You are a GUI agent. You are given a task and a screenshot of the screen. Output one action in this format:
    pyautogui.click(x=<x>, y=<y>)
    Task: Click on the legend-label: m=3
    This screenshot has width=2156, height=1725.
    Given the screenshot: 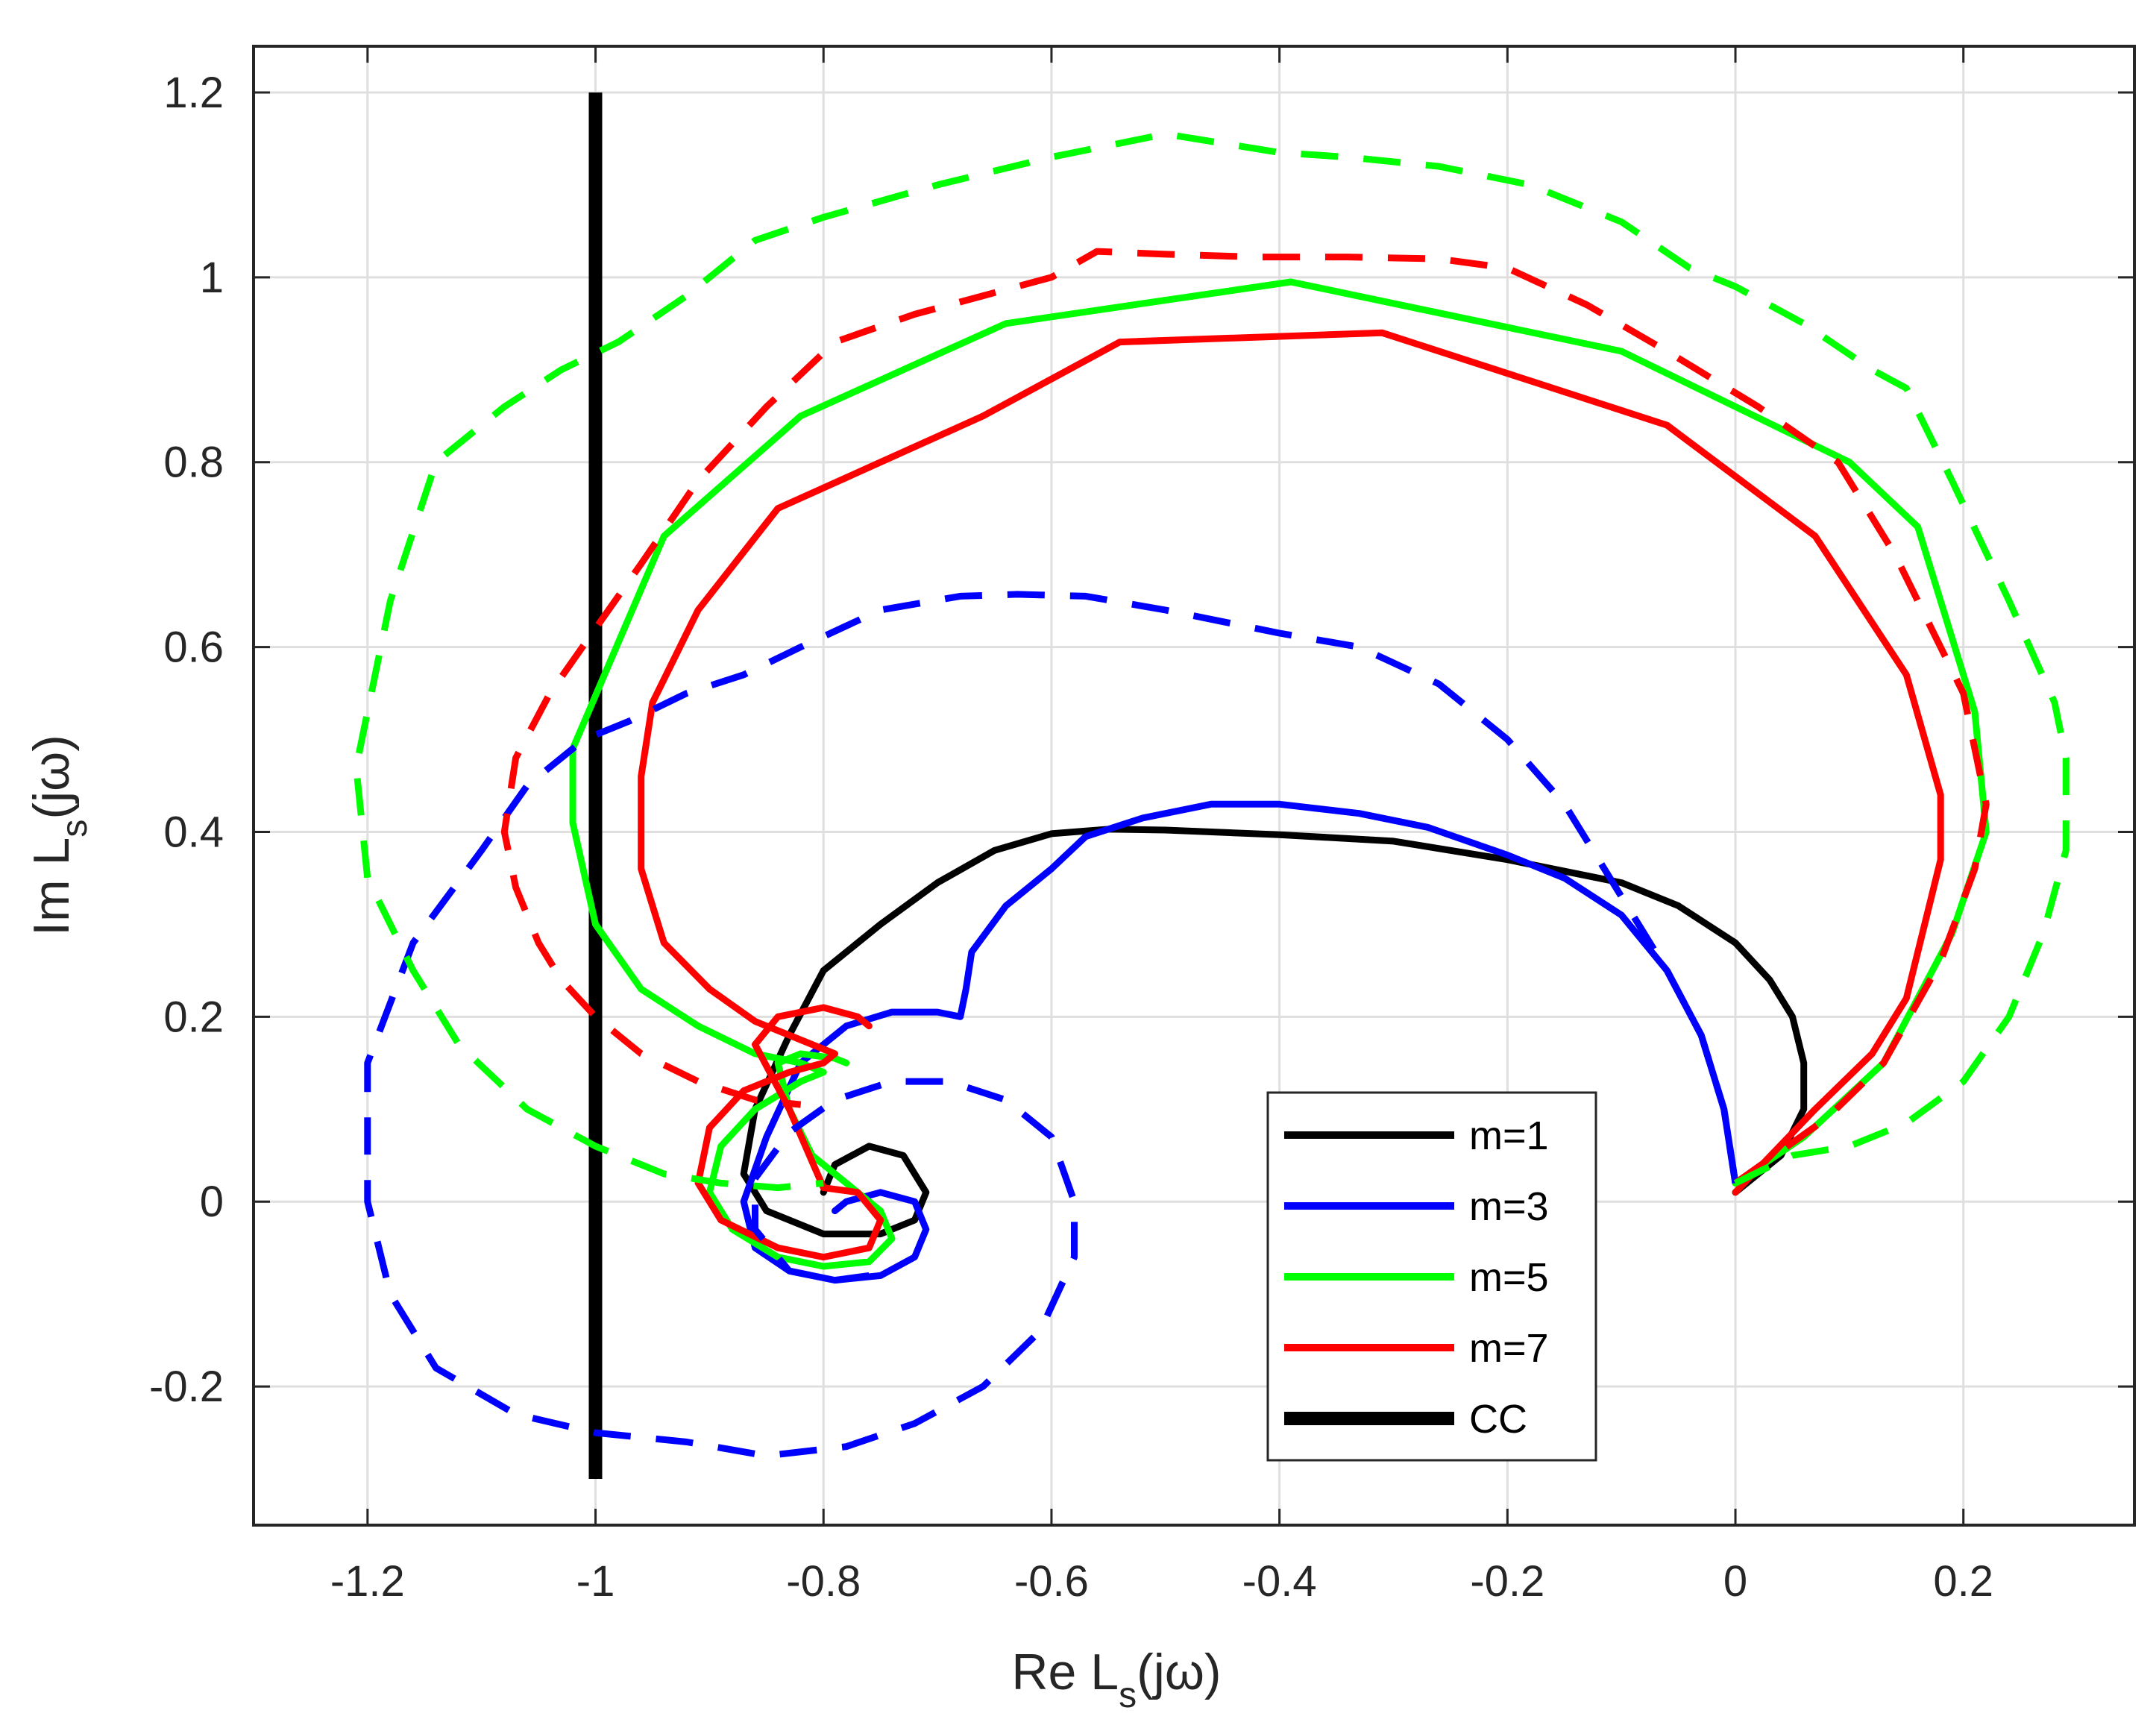 What is the action you would take?
    pyautogui.click(x=1509, y=1206)
    